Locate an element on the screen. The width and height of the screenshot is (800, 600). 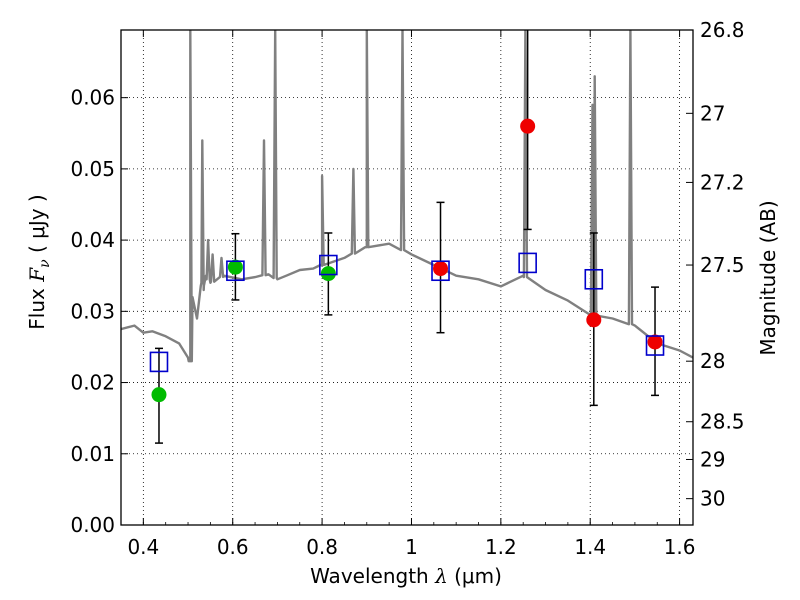
y2-axis-label: Magnitude (AB) is located at coordinates (768, 277).